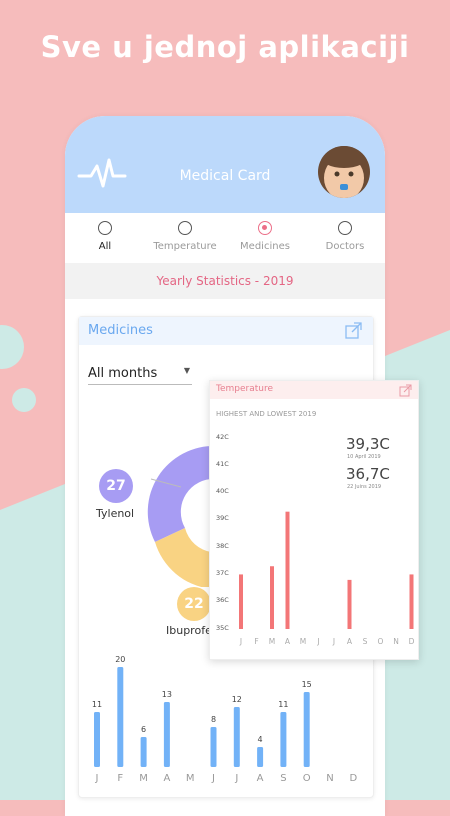  I want to click on tab-label: All, so click(105, 246).